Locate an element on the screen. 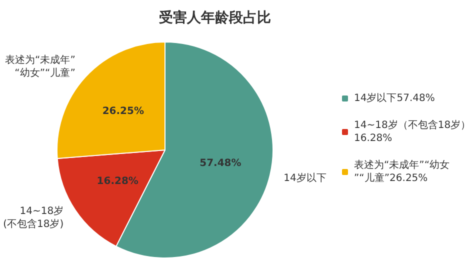 Image resolution: width=475 pixels, height=277 pixels. data-label: 57.48% is located at coordinates (221, 163).